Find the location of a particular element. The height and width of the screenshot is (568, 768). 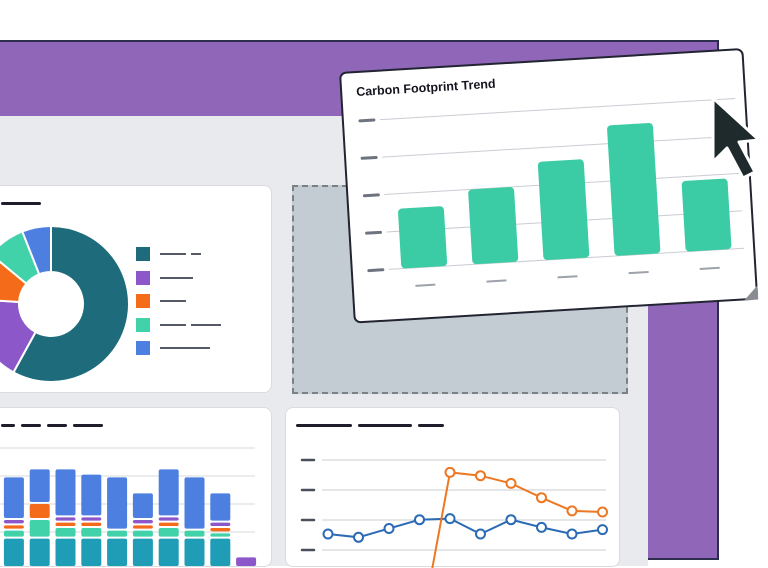

mouse-pointer-icon is located at coordinates (736, 138).